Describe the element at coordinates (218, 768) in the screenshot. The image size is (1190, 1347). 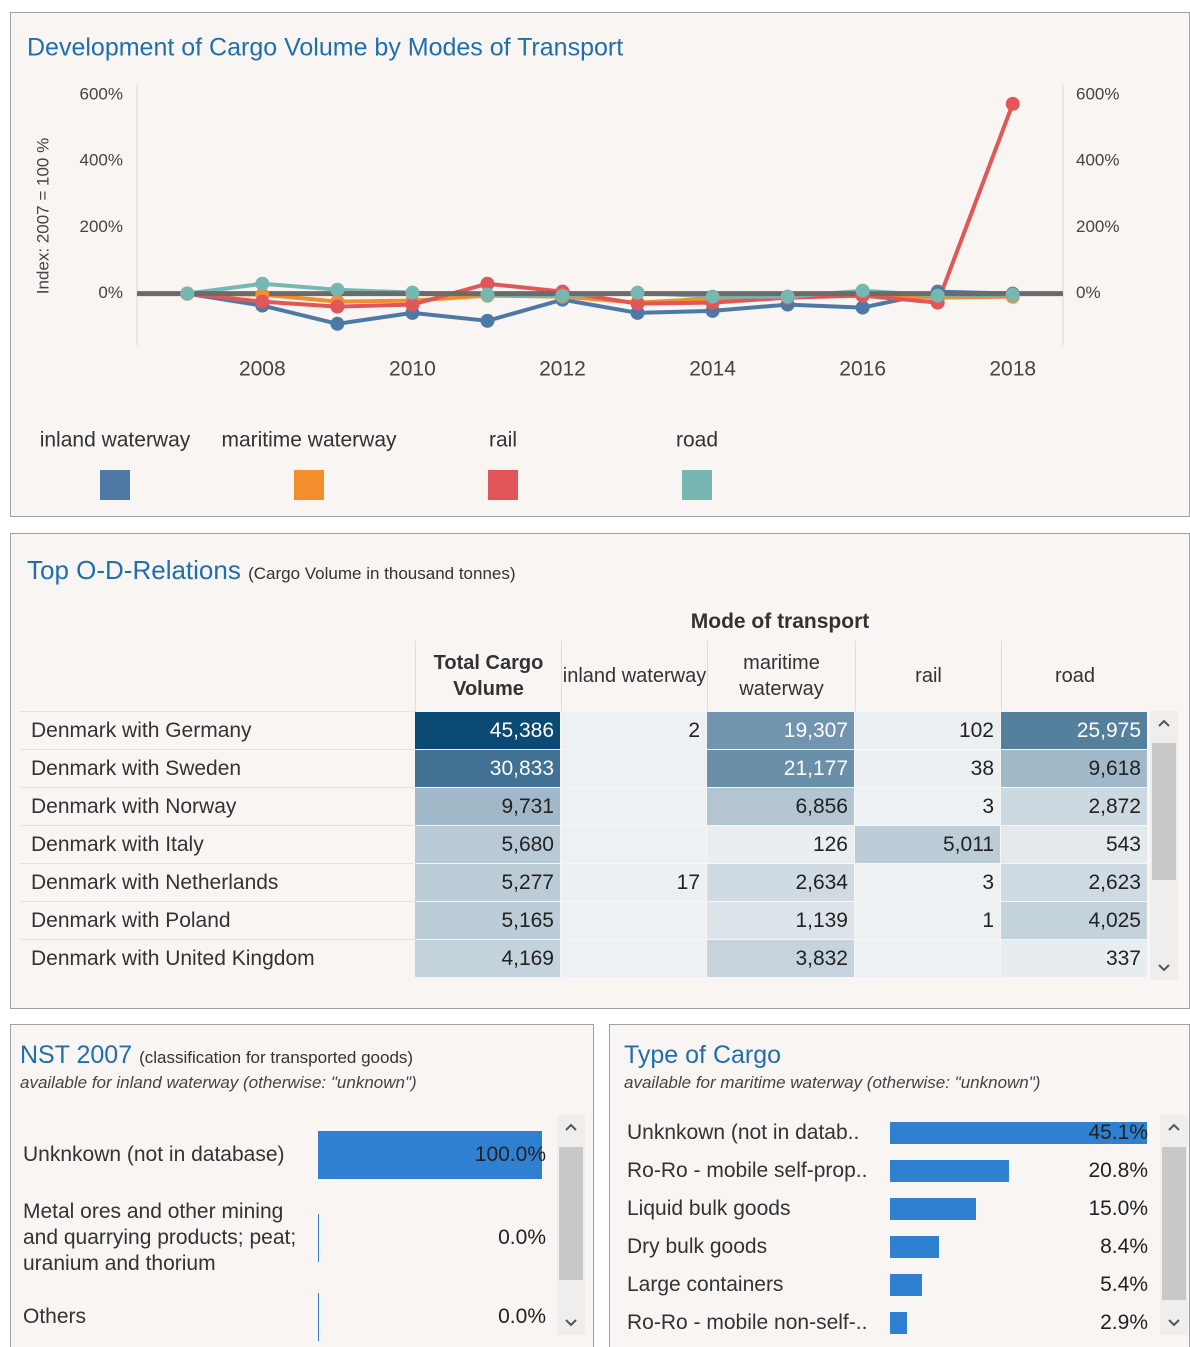
I see `row-label: Denmark with Sweden` at that location.